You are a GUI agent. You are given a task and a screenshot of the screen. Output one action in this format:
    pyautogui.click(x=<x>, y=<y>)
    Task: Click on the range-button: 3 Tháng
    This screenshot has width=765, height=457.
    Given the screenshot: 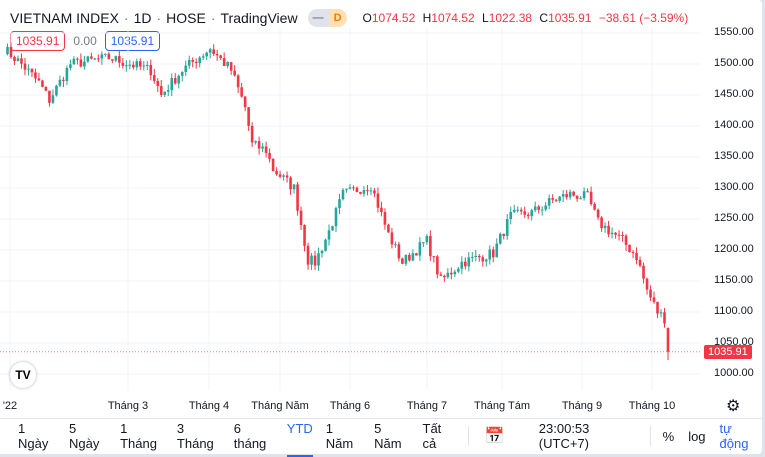 What is the action you would take?
    pyautogui.click(x=195, y=436)
    